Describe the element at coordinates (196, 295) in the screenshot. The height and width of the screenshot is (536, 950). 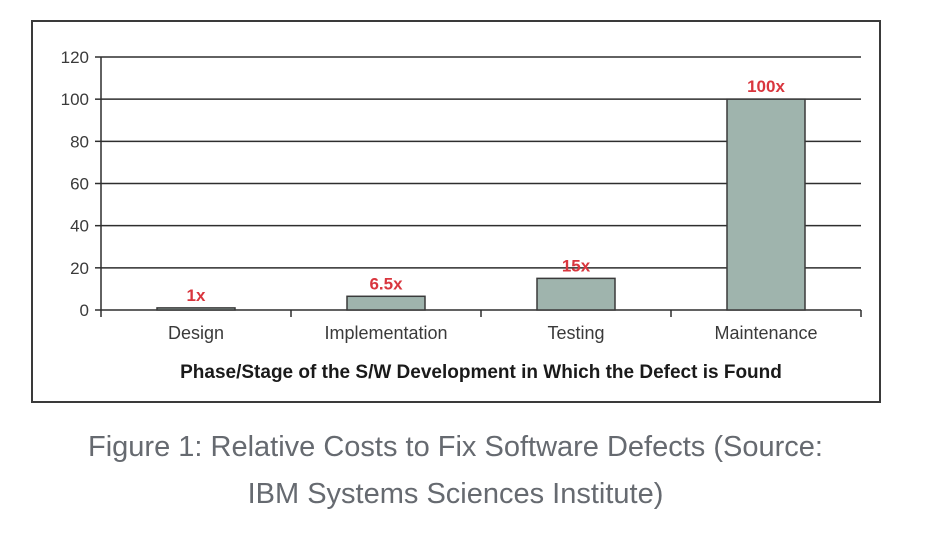
I see `data-label-design: 1x` at that location.